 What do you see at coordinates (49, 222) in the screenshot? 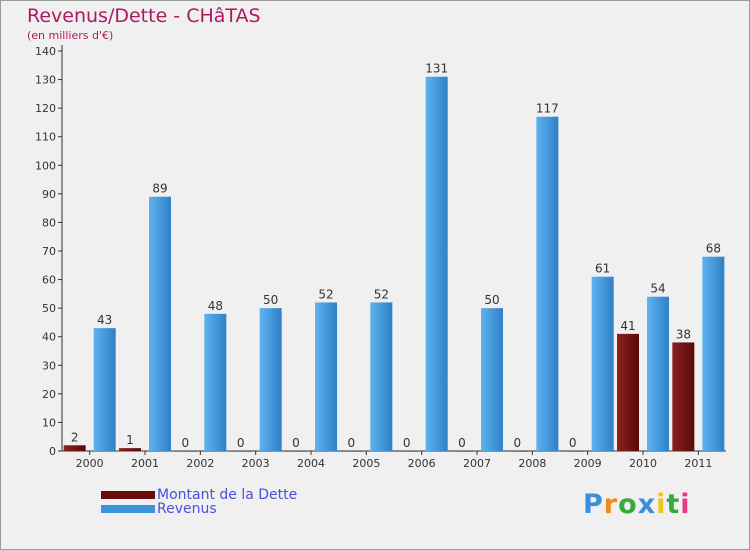
I see `y-tick-label: 80` at bounding box center [49, 222].